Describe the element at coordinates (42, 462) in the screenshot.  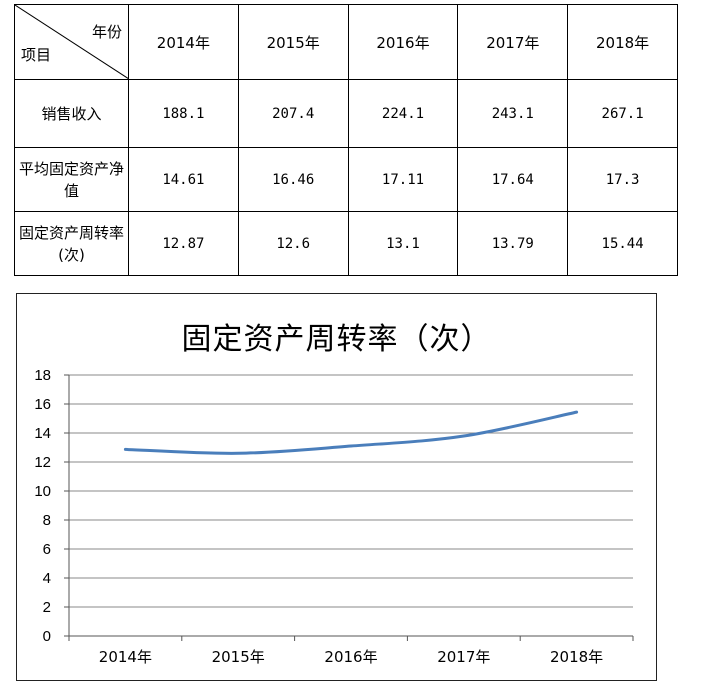
I see `y-tick-label: 12` at that location.